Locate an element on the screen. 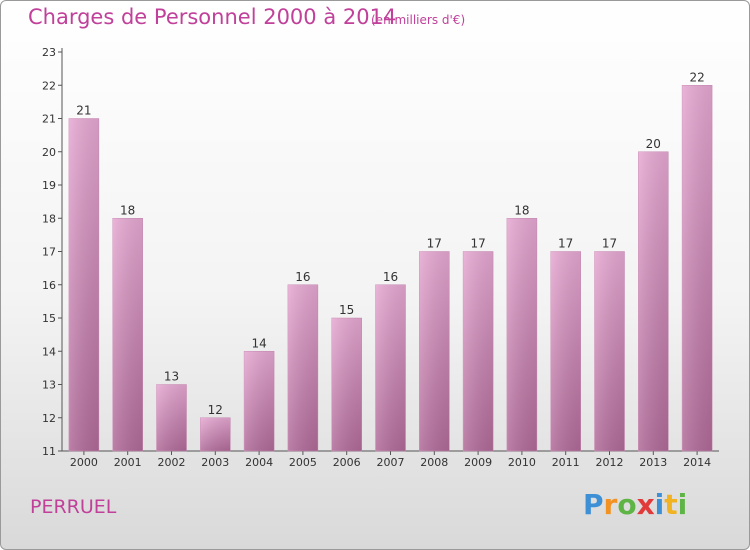 The height and width of the screenshot is (550, 750). y-tick-label: 21 is located at coordinates (49, 119).